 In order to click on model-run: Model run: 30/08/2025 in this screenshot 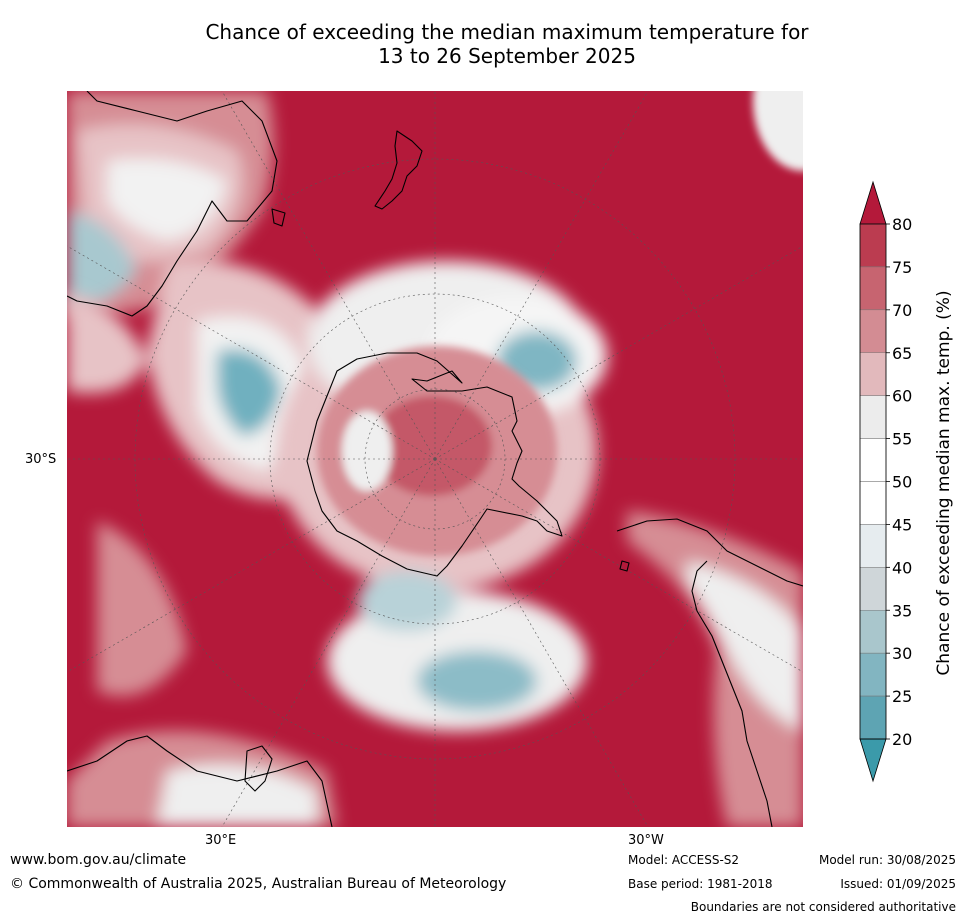, I will do `click(887, 860)`.